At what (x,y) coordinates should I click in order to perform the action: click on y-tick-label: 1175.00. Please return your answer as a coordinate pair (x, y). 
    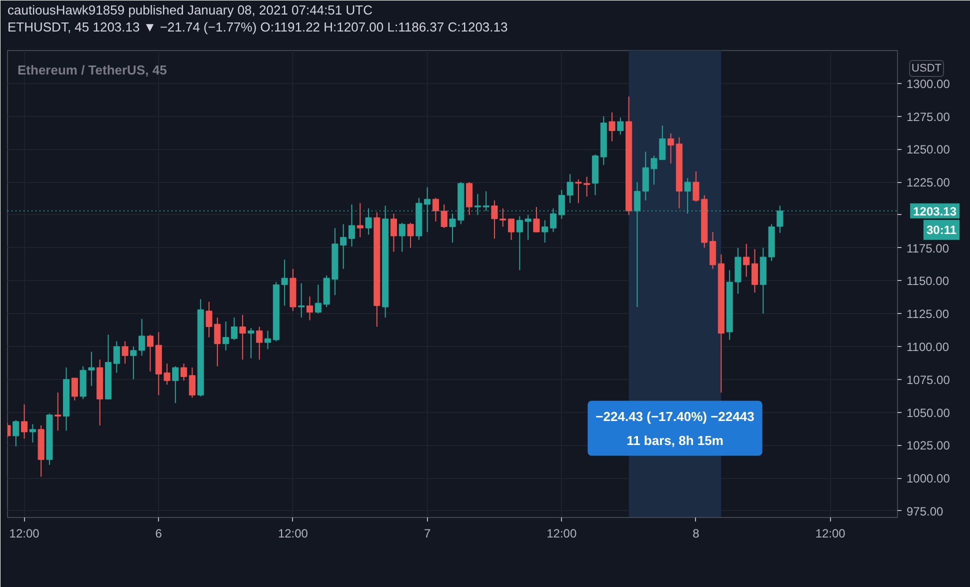
    Looking at the image, I should click on (928, 248).